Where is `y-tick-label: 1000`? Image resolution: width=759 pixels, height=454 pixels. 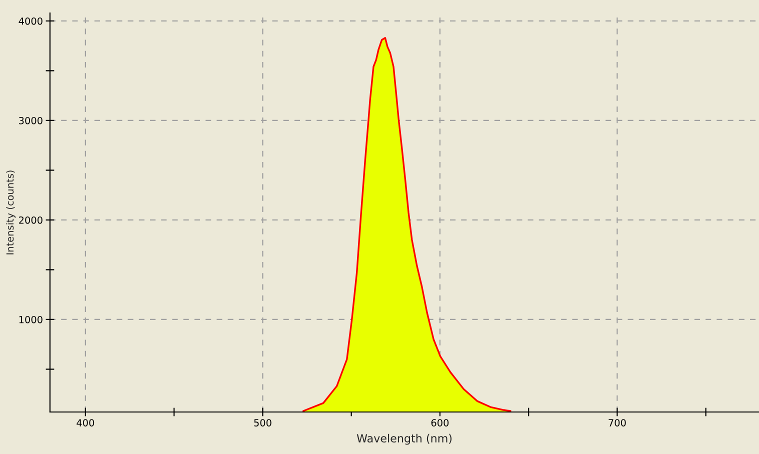 y-tick-label: 1000 is located at coordinates (30, 320).